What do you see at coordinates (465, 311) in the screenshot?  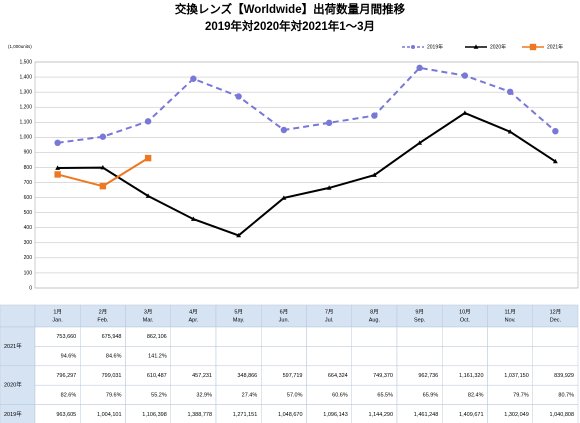 I see `column-header: 10月` at bounding box center [465, 311].